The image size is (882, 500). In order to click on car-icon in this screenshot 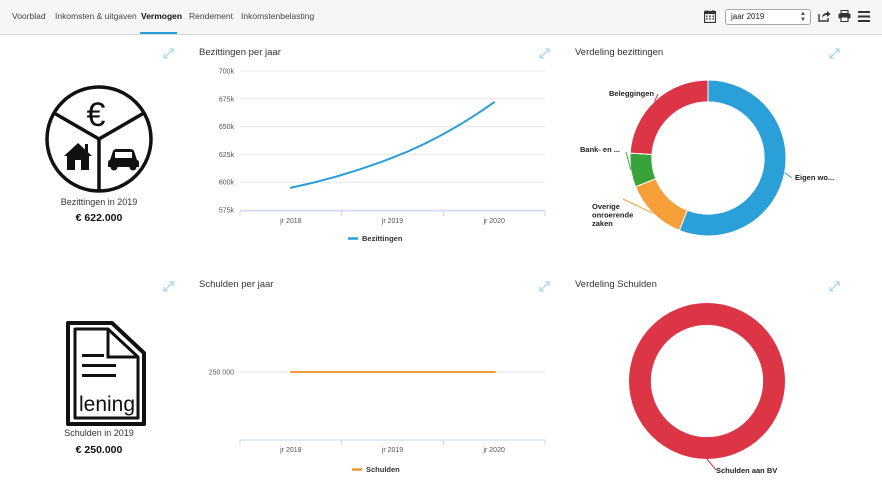, I will do `click(123, 160)`.